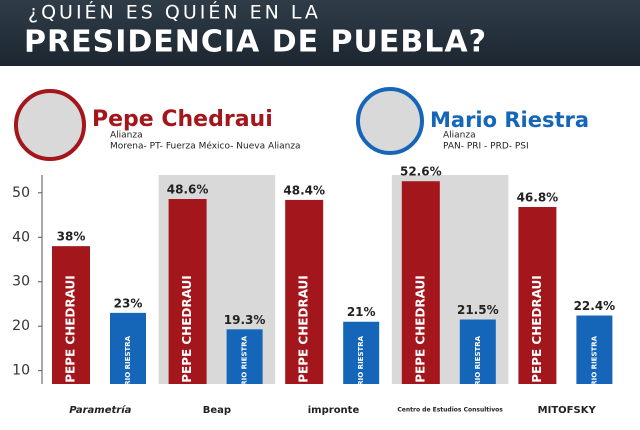  What do you see at coordinates (21, 193) in the screenshot?
I see `y-tick-label: 50` at bounding box center [21, 193].